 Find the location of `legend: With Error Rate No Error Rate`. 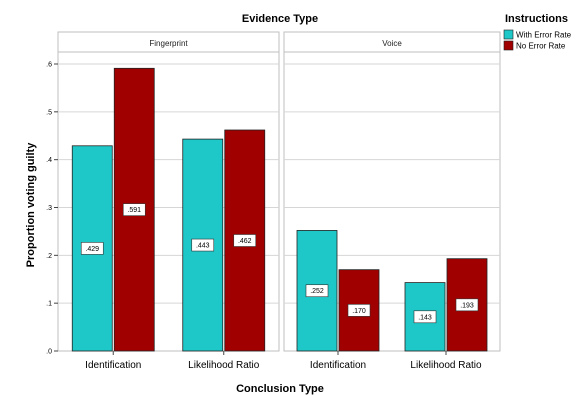

legend: With Error Rate No Error Rate is located at coordinates (537, 40).